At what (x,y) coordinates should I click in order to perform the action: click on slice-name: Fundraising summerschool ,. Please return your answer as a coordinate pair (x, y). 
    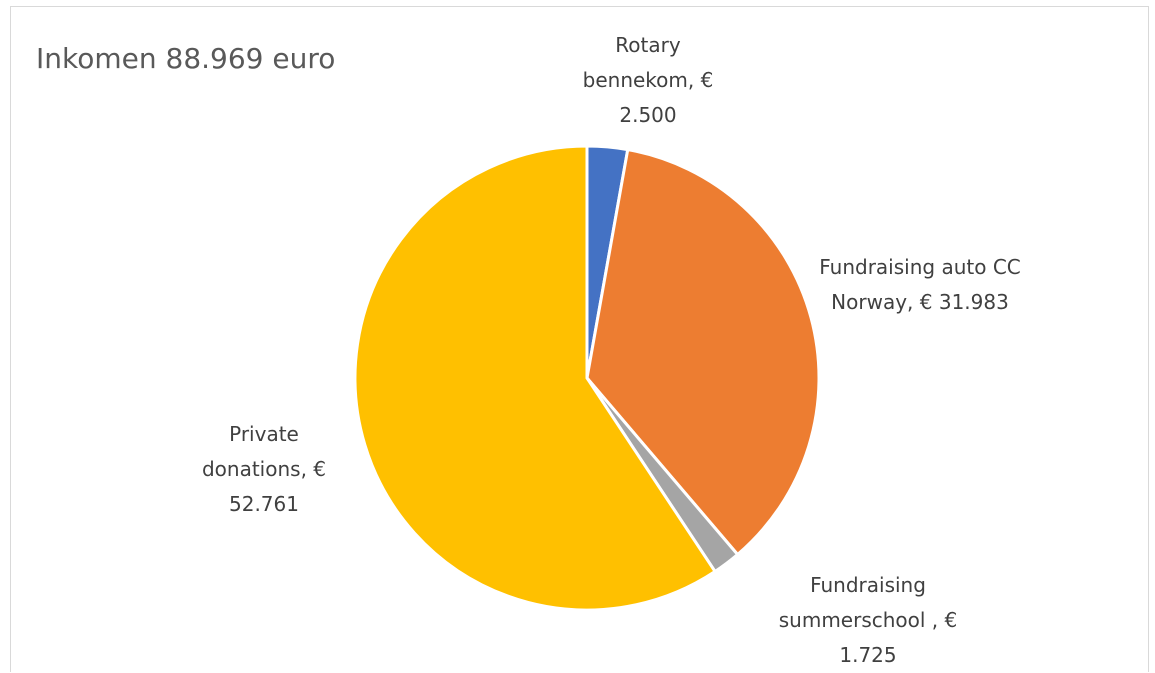
    Looking at the image, I should click on (858, 602).